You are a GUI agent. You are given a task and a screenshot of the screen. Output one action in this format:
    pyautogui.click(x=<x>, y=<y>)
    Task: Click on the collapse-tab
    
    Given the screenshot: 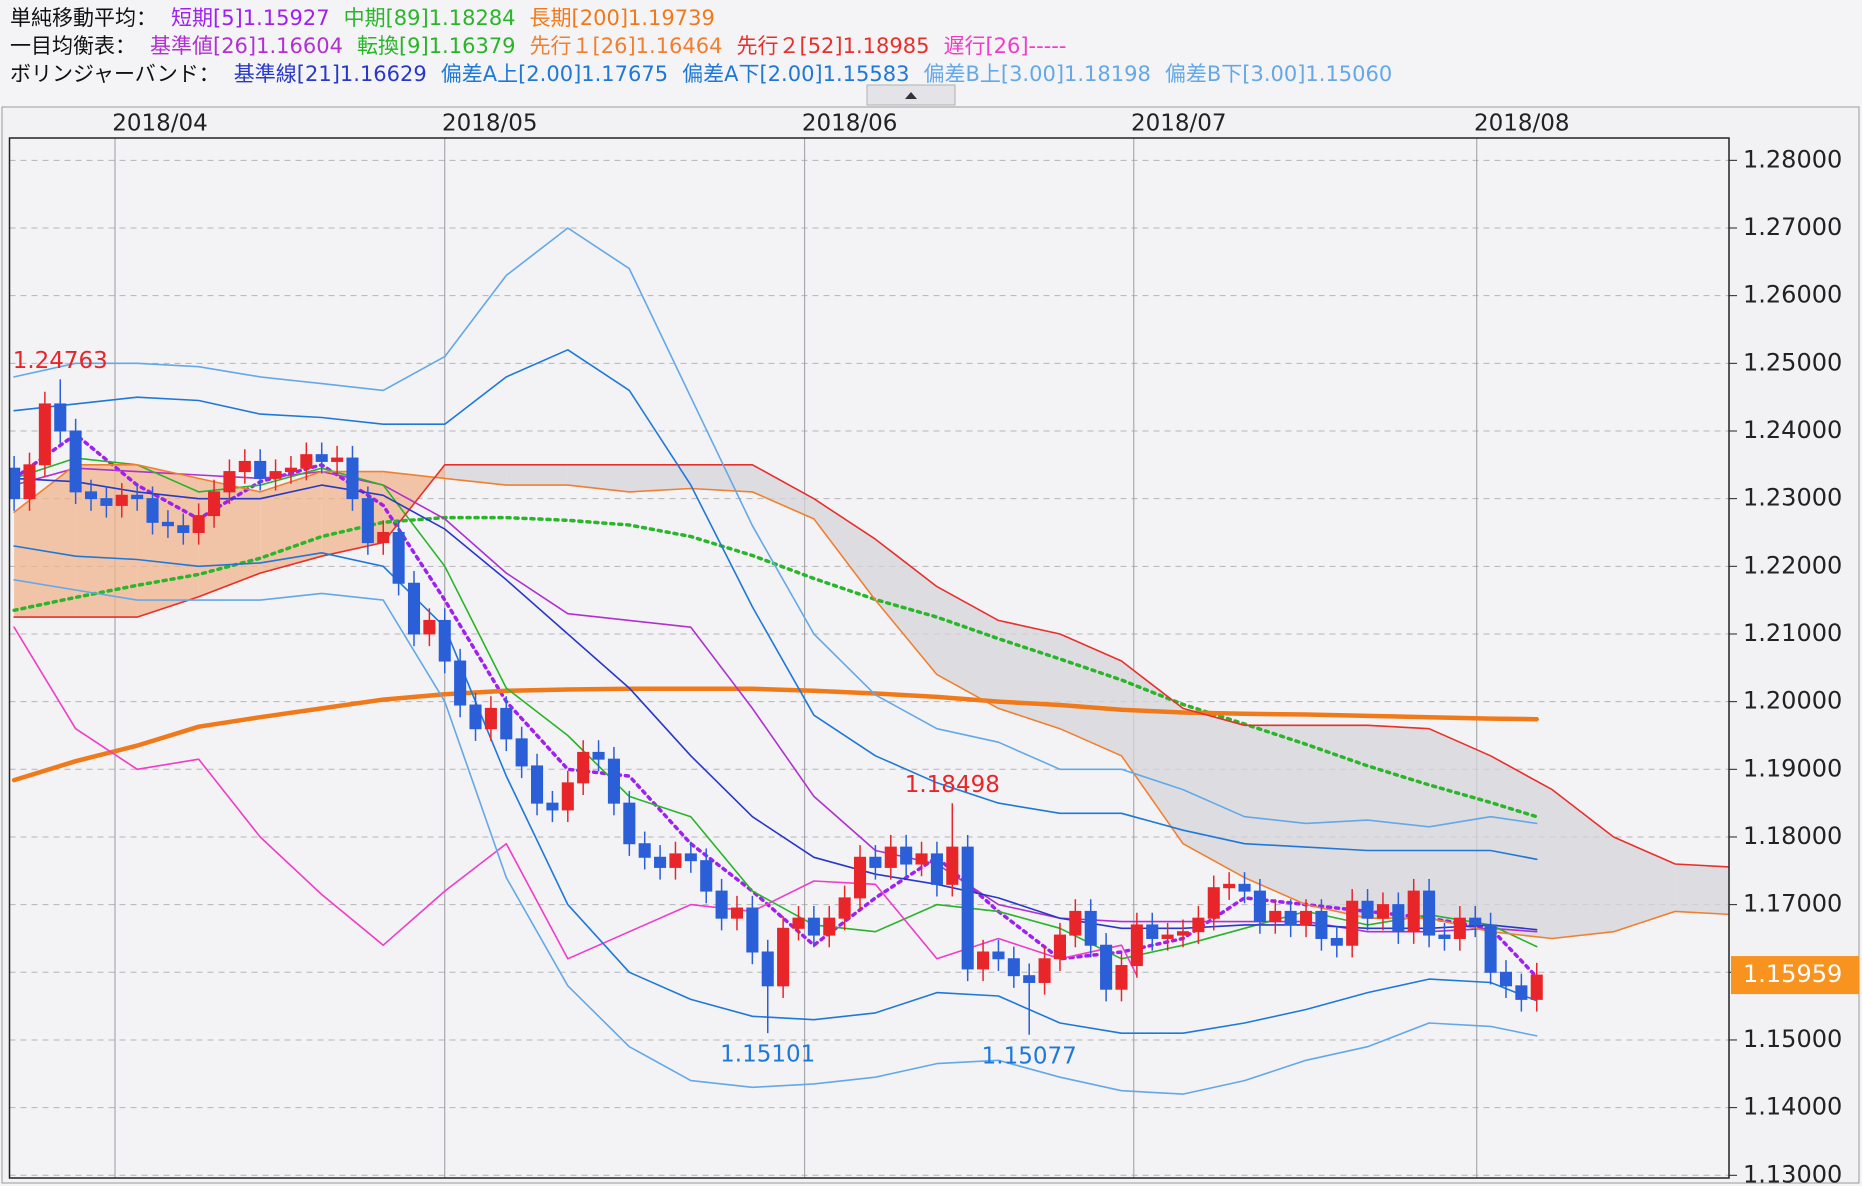 What is the action you would take?
    pyautogui.click(x=911, y=95)
    